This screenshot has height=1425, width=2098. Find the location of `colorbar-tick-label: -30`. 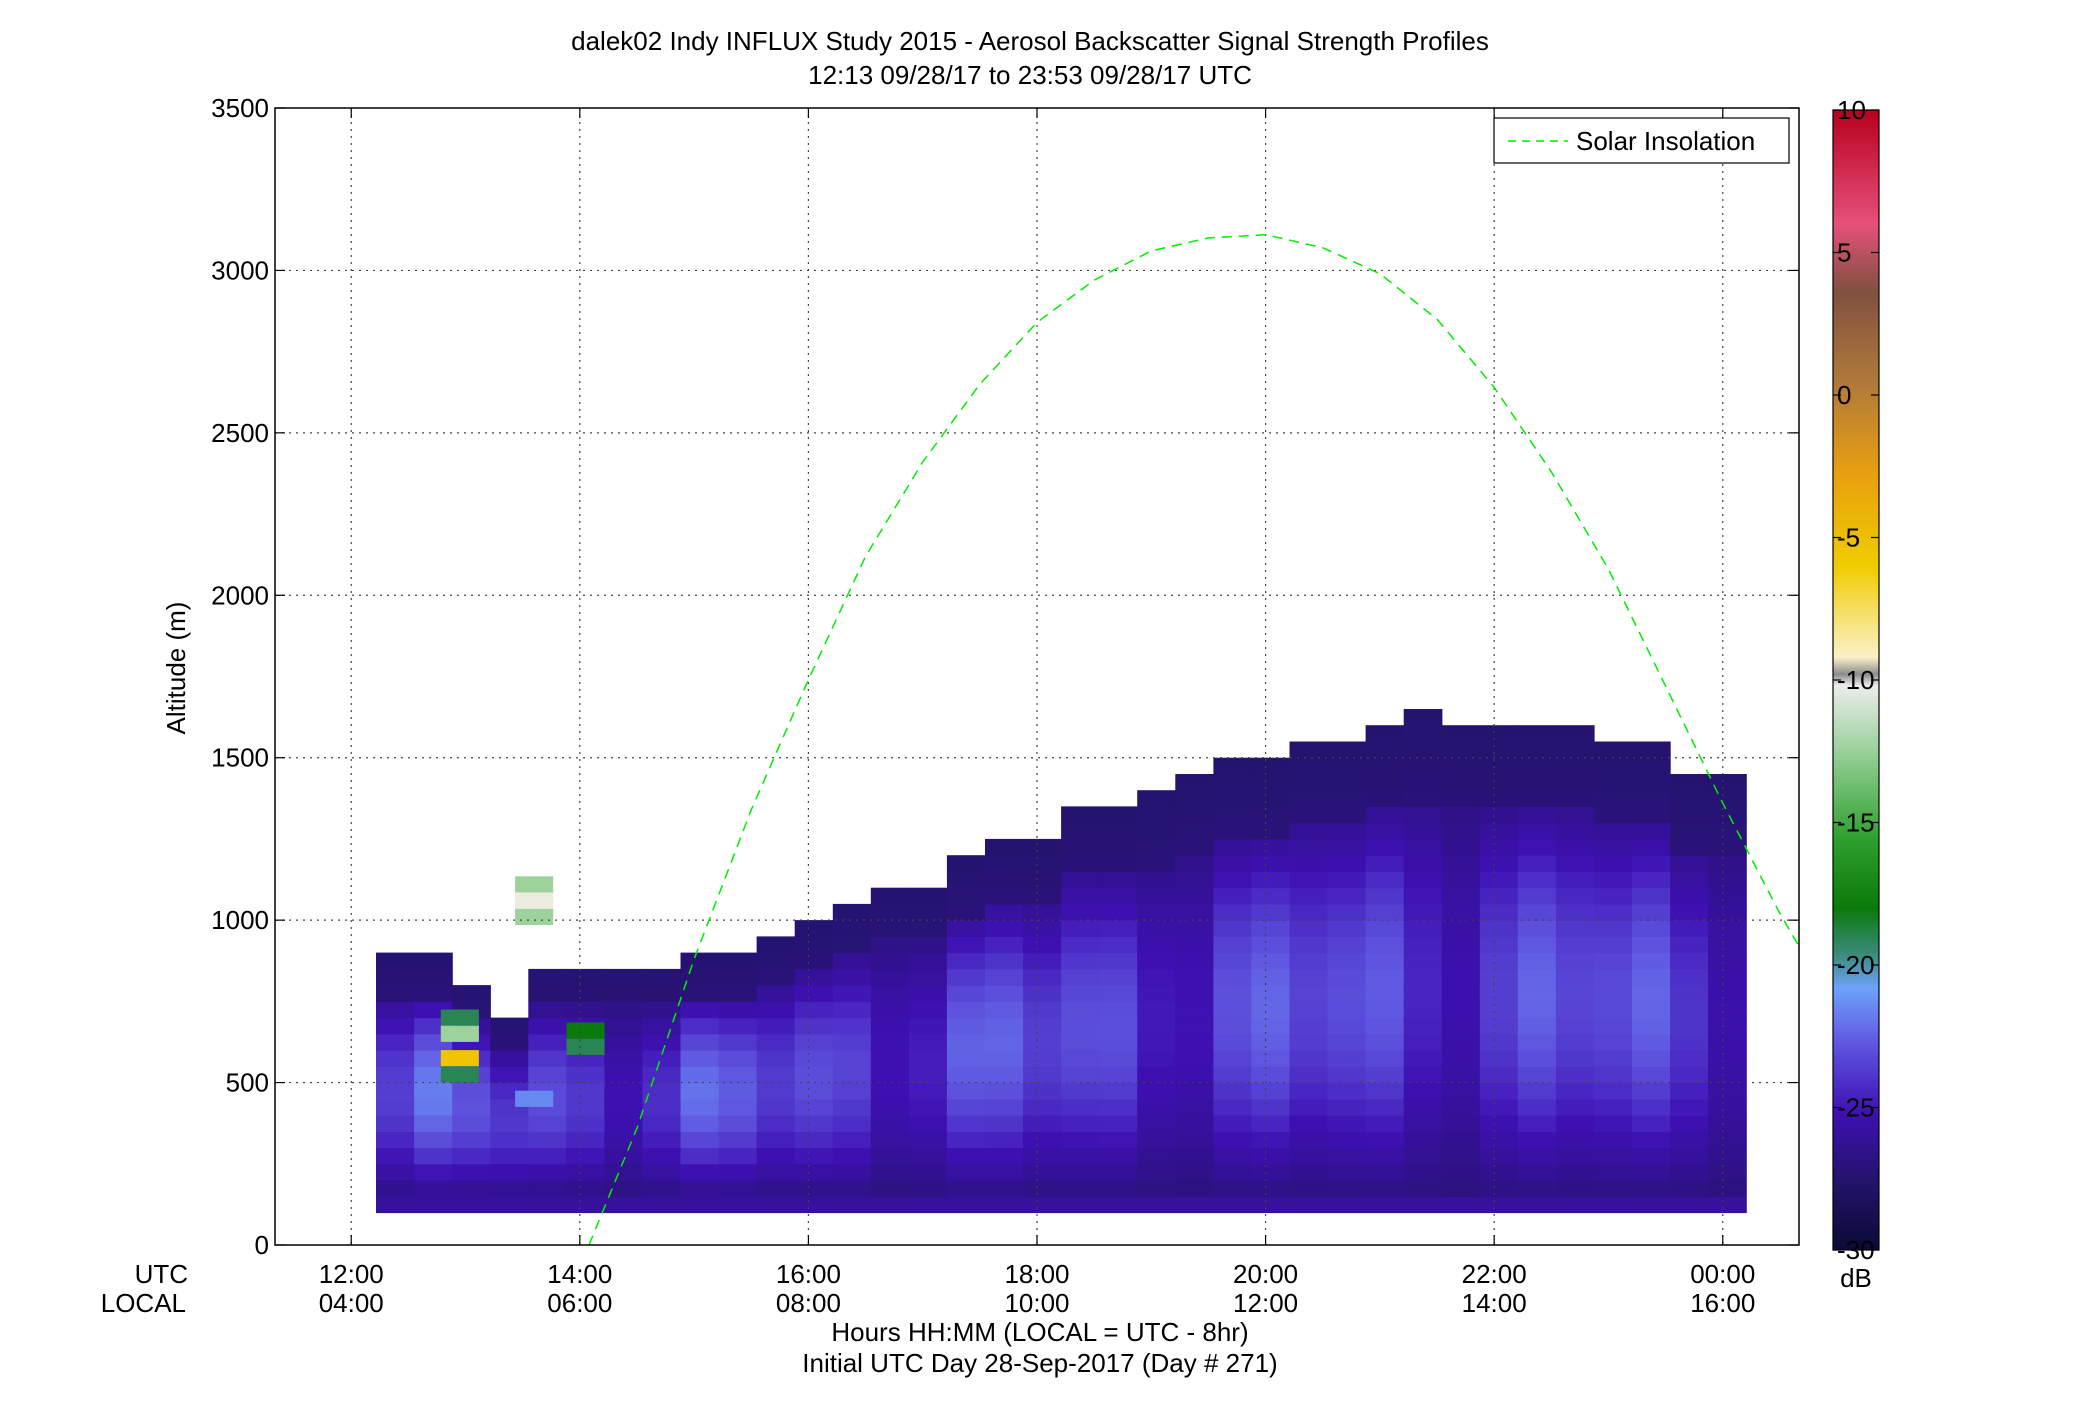

colorbar-tick-label: -30 is located at coordinates (1856, 1250).